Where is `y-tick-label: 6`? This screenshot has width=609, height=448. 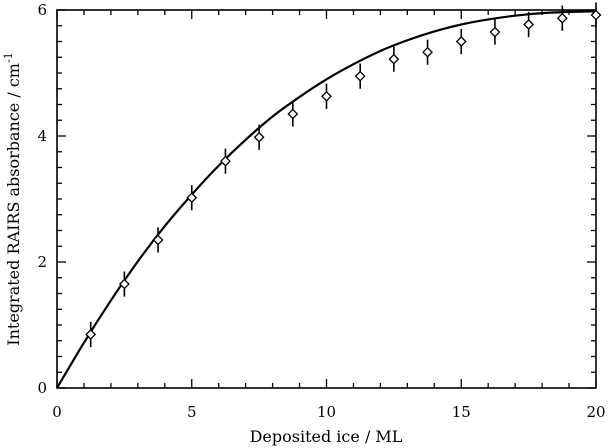
y-tick-label: 6 is located at coordinates (42, 10).